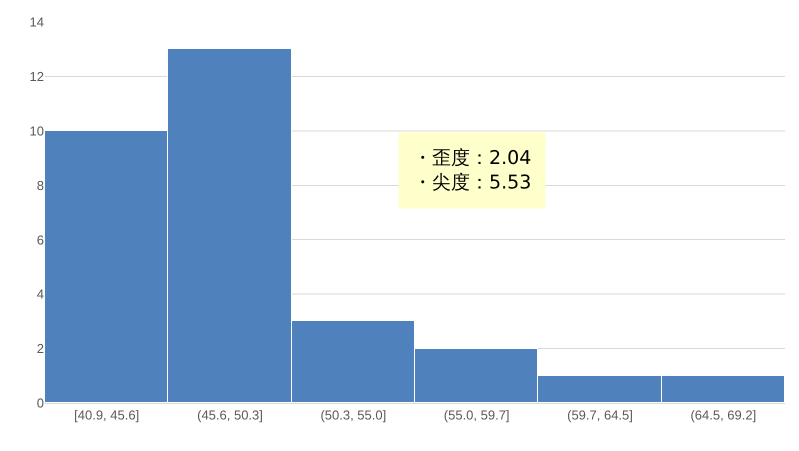  I want to click on x-tick-label: (64.5, 69.2], so click(723, 415).